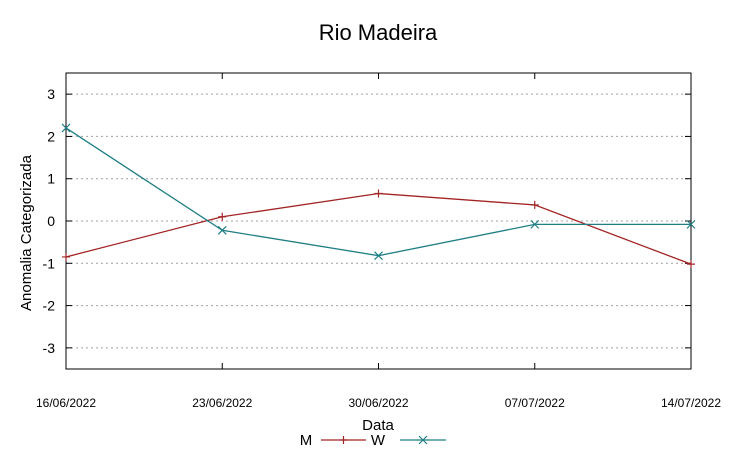  I want to click on y-tick-label: 3, so click(51, 94).